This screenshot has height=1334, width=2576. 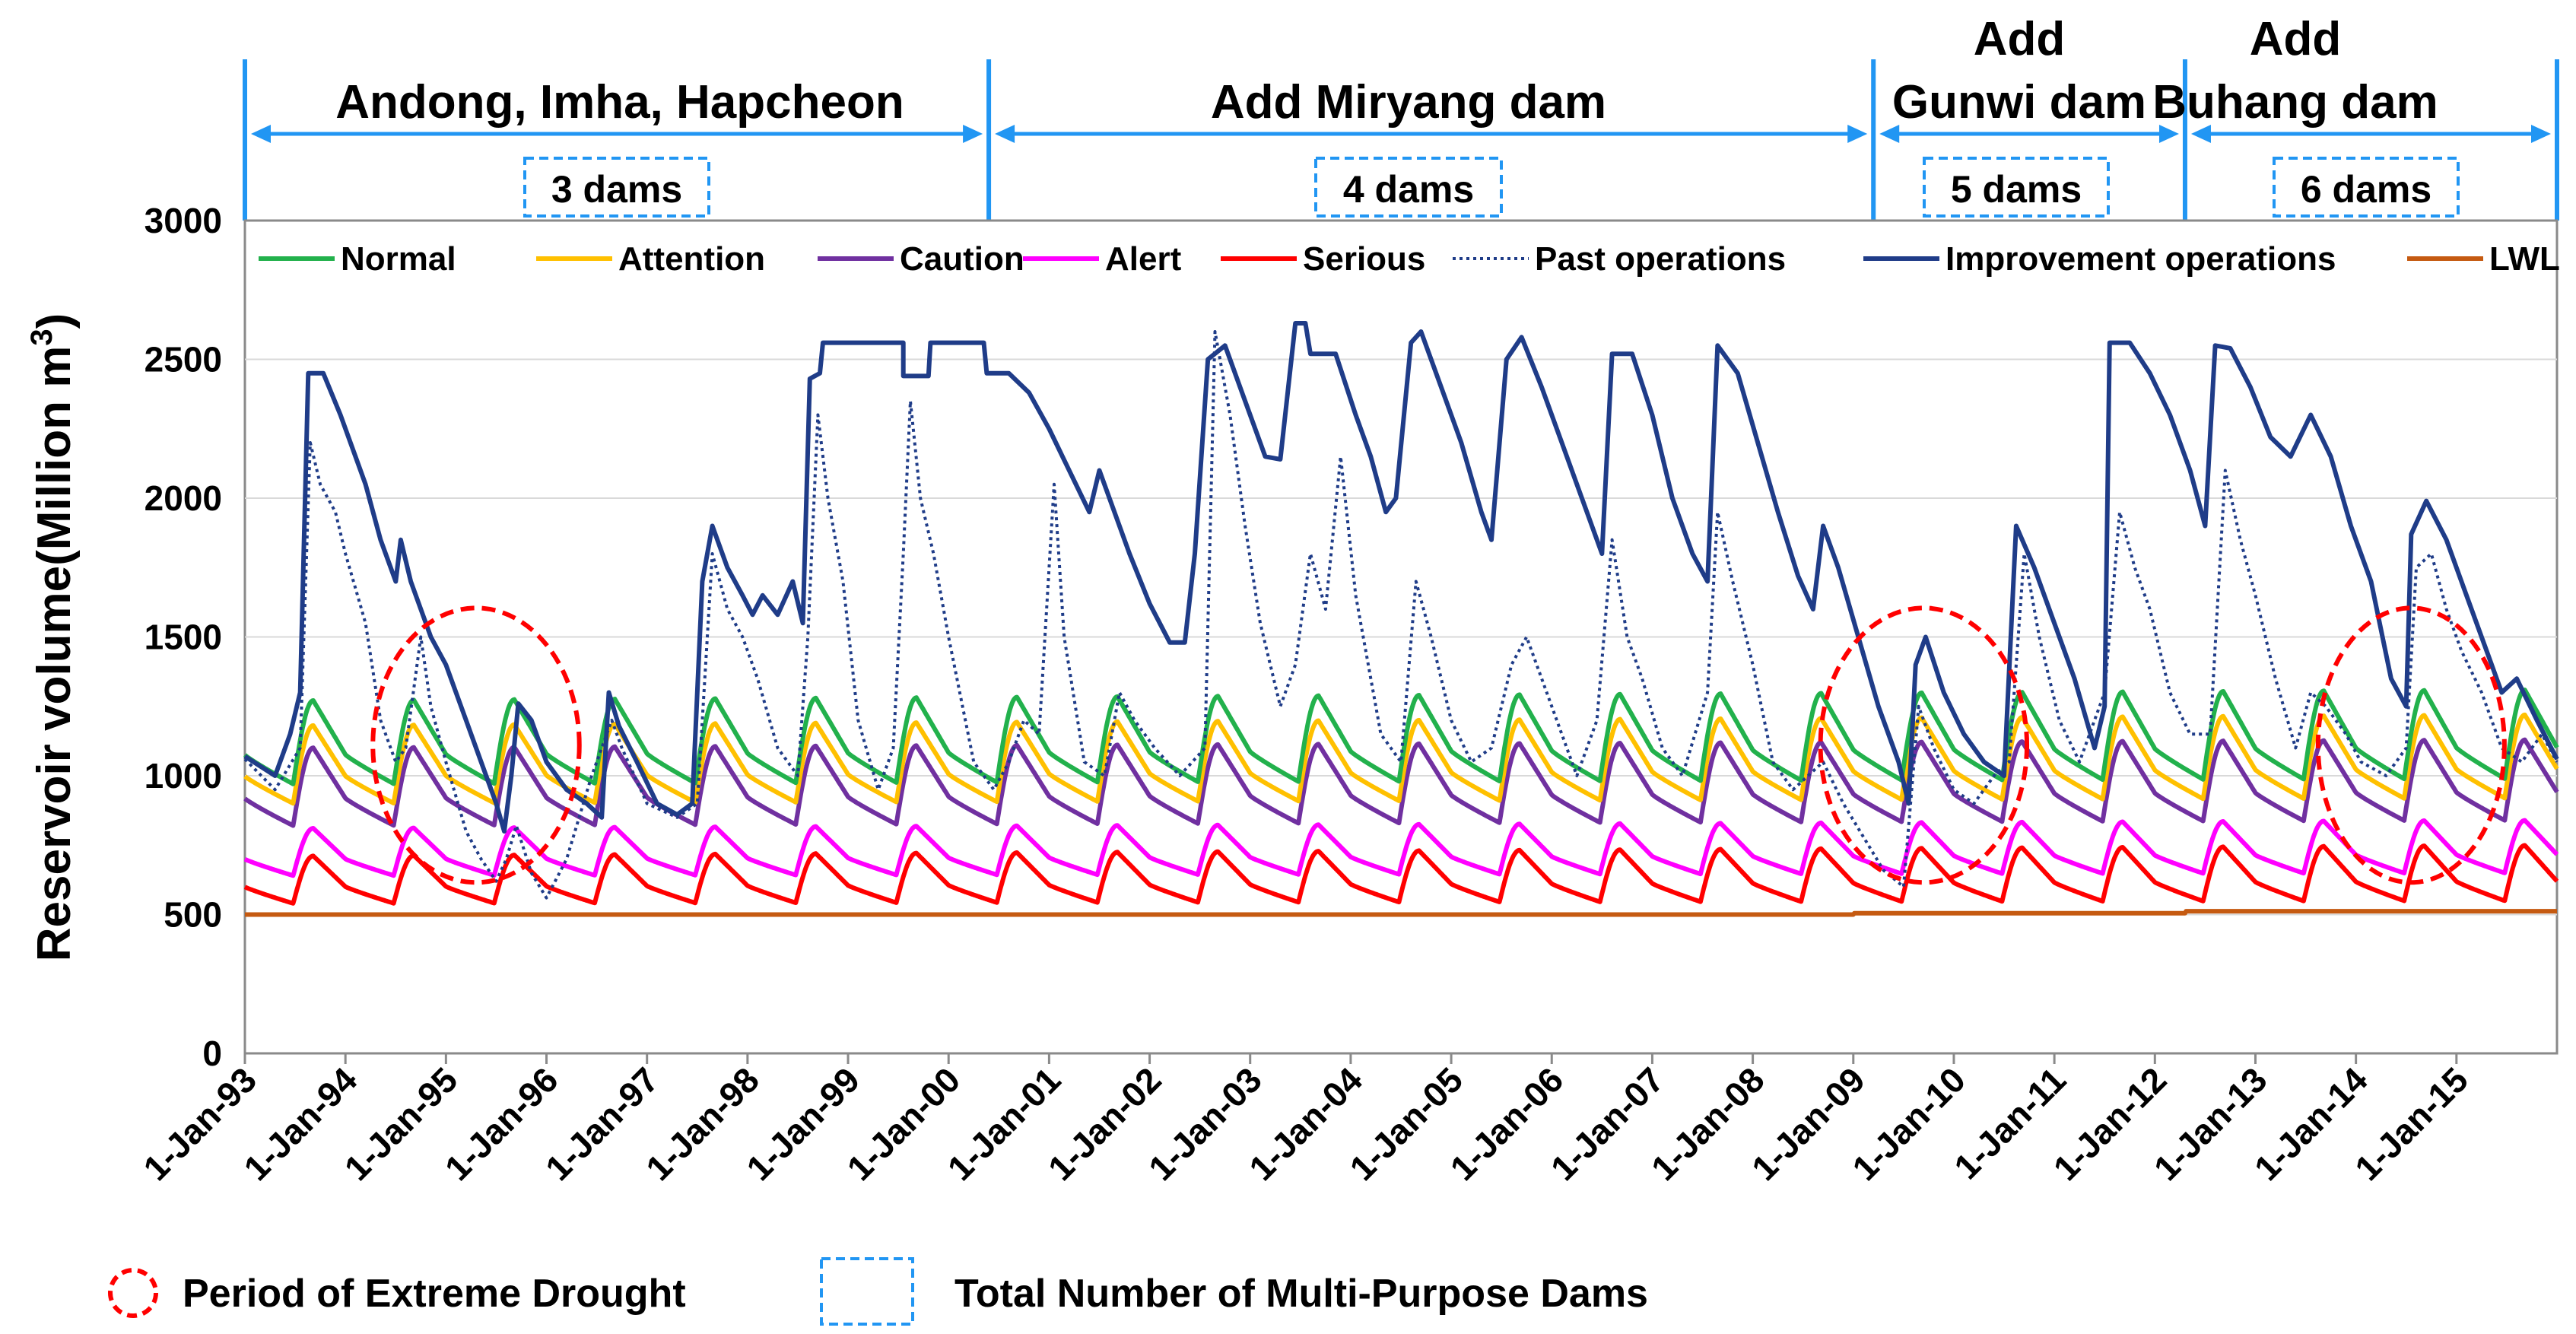 What do you see at coordinates (2296, 39) in the screenshot?
I see `period-title-3-line1: Add` at bounding box center [2296, 39].